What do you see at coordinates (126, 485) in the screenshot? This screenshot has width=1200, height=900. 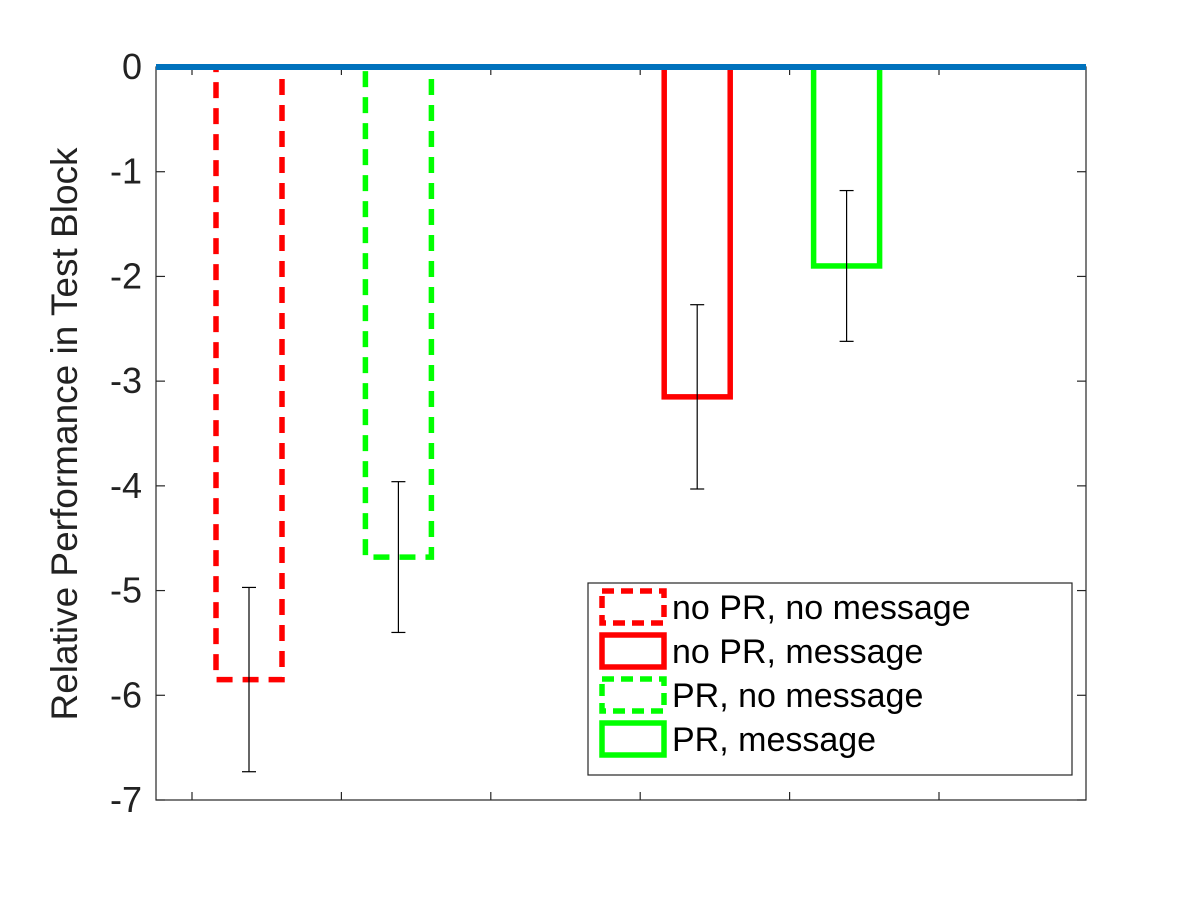 I see `y-tick-label: -4` at bounding box center [126, 485].